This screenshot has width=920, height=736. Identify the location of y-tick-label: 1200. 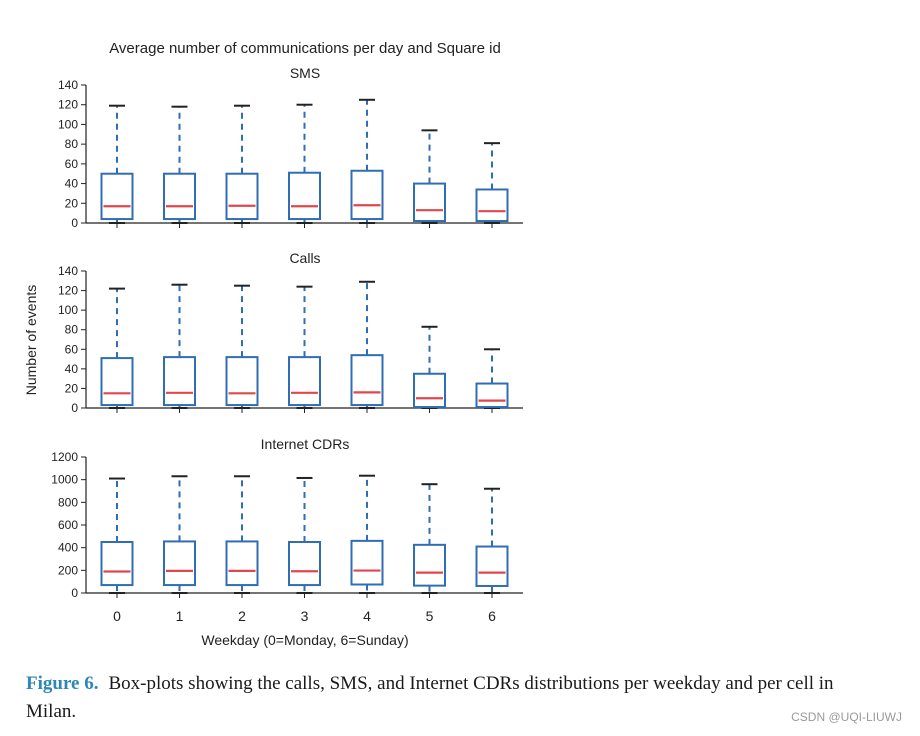
(64, 457).